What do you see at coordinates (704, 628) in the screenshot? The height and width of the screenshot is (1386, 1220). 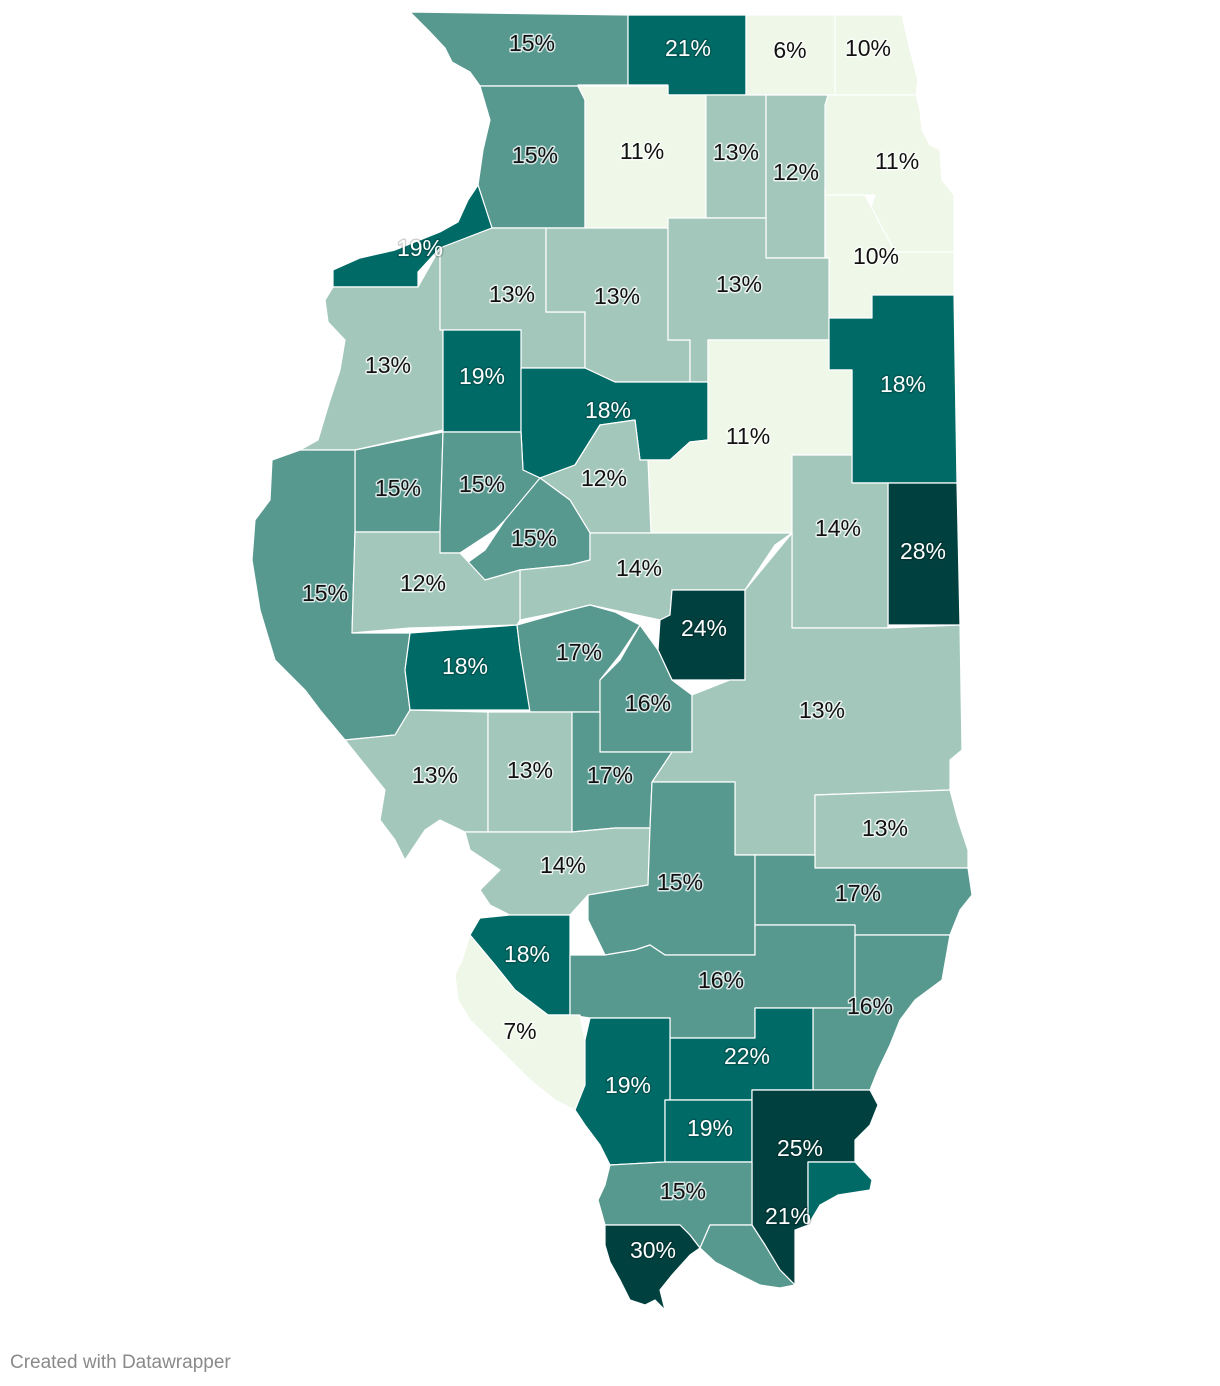 I see `county-value-label: 24%` at bounding box center [704, 628].